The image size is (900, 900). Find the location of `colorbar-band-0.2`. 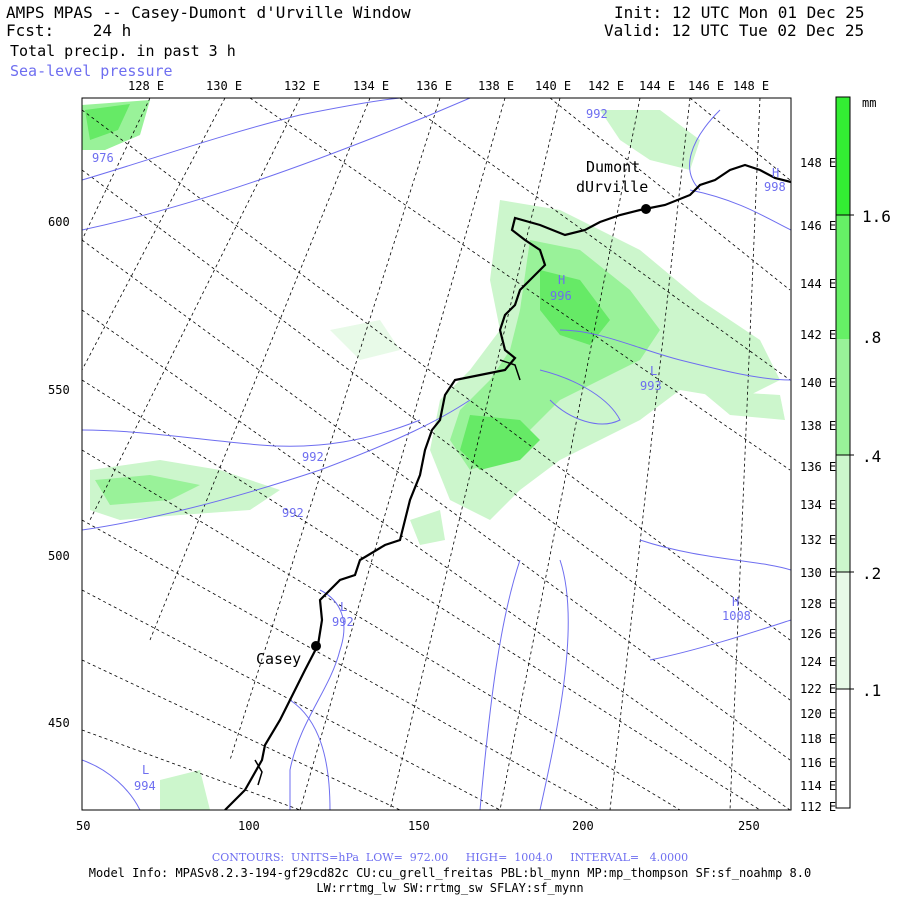

colorbar-band-0.2 is located at coordinates (843, 513).